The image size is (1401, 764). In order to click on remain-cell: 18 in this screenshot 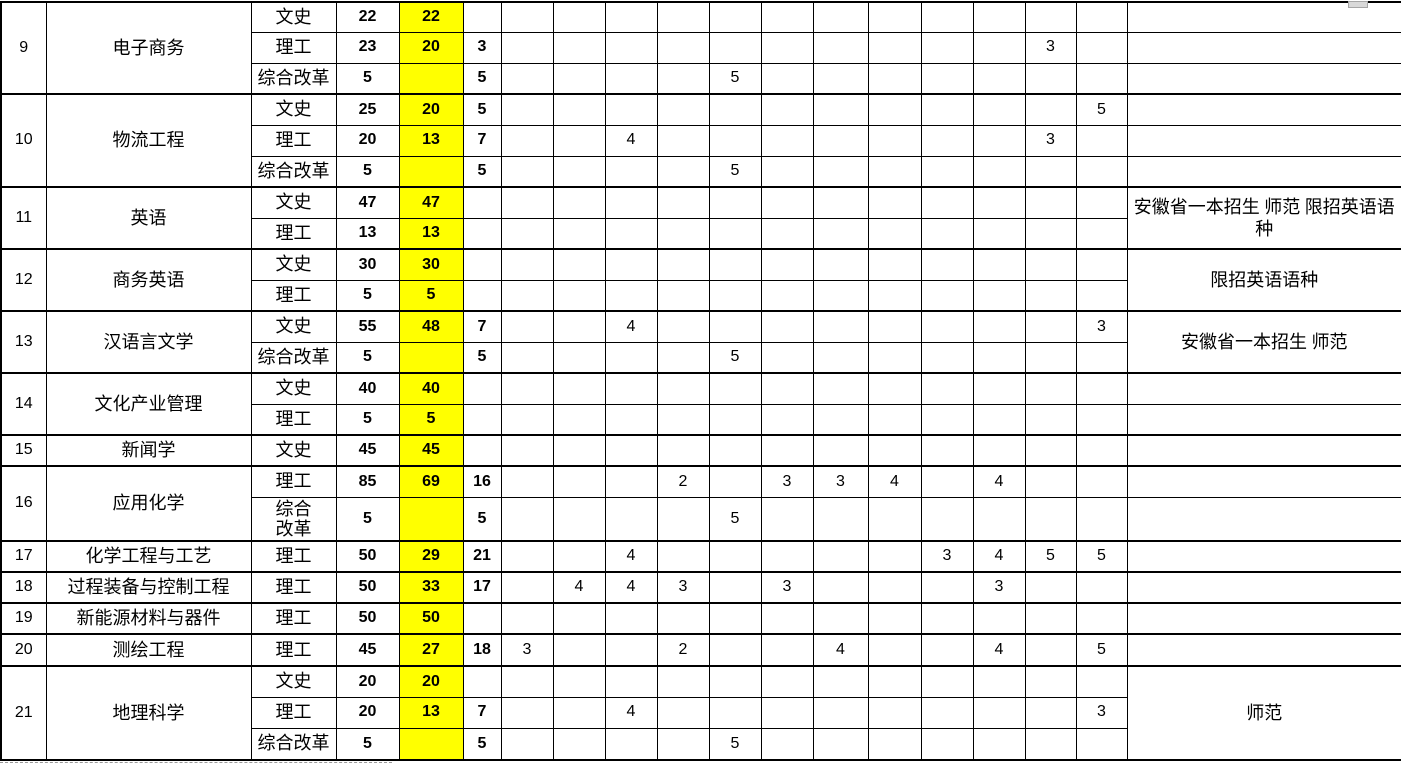, I will do `click(482, 650)`.